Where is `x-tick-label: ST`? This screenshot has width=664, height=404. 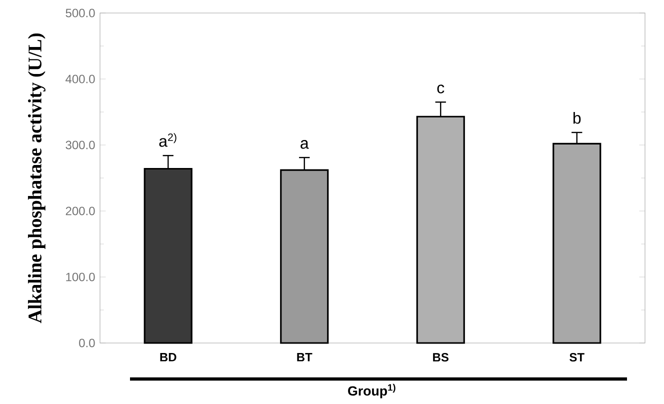
x-tick-label: ST is located at coordinates (577, 357).